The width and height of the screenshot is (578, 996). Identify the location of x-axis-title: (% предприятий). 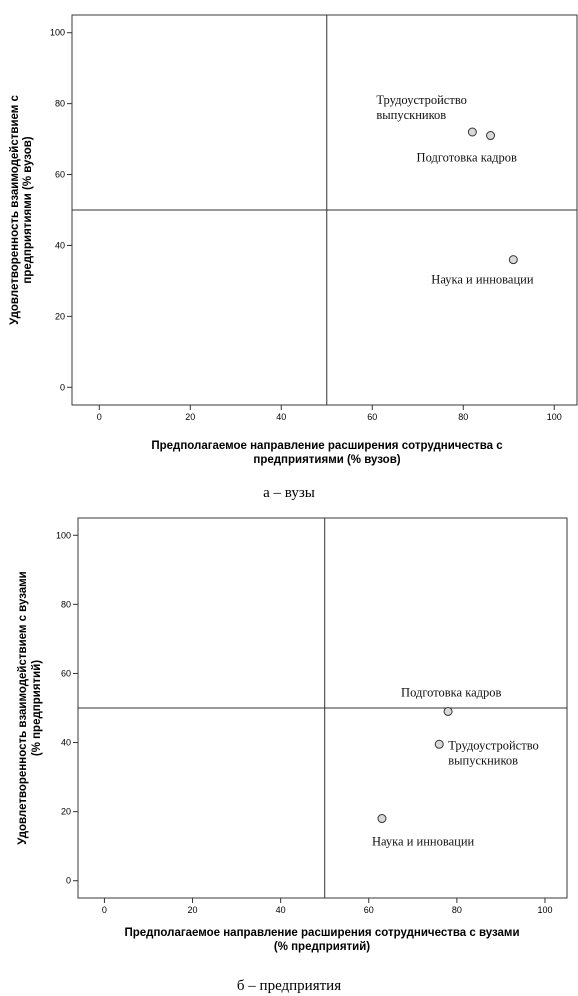
(322, 947).